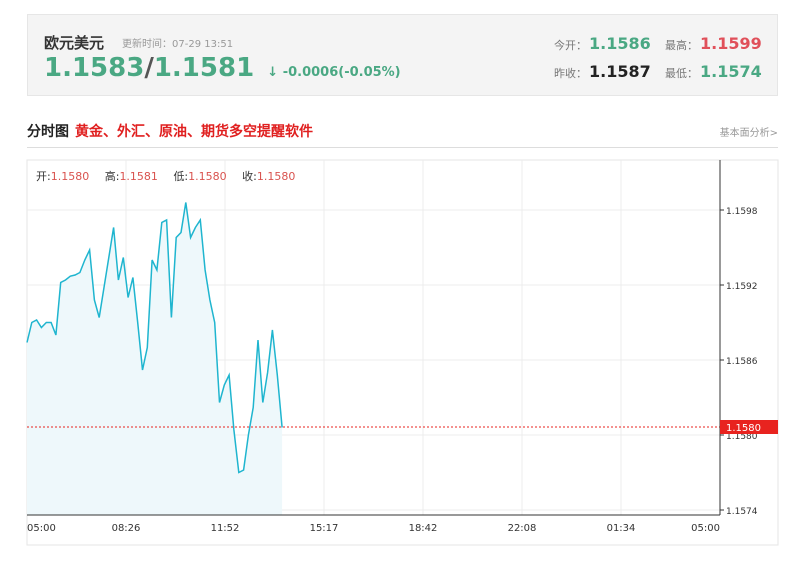 The width and height of the screenshot is (800, 565). I want to click on bid-price: 1.1583, so click(94, 68).